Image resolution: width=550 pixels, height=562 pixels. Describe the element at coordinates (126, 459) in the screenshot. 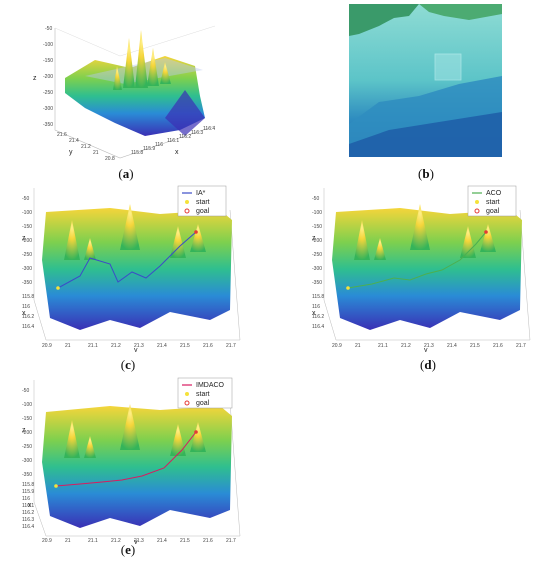

I see `path-line-e` at that location.